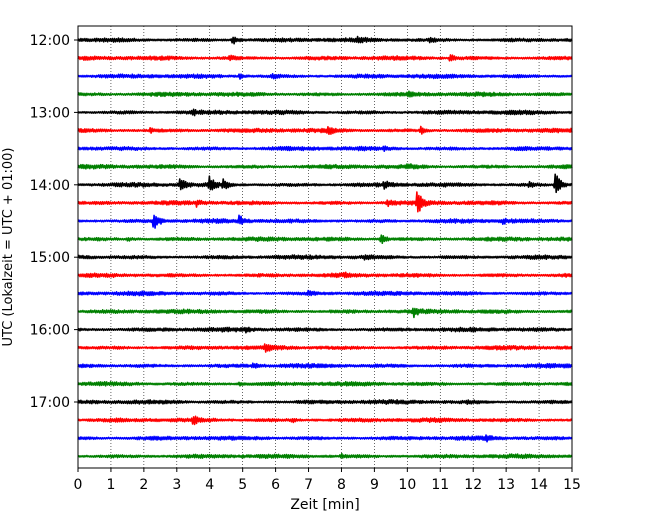  I want to click on y-tick-label: 14:00, so click(50, 186).